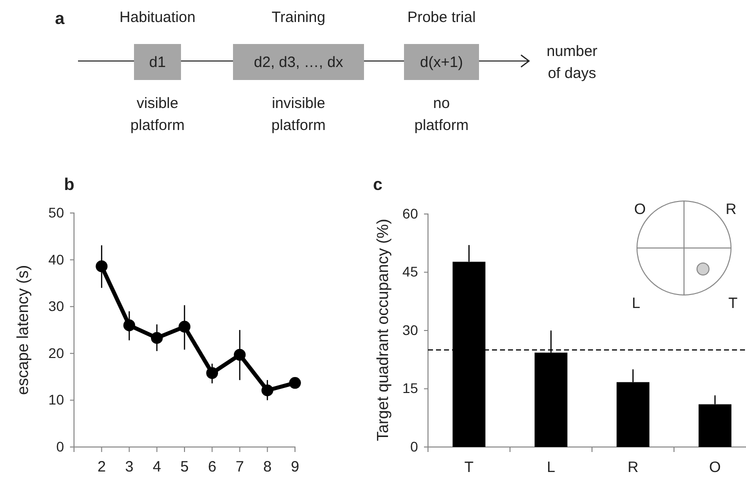  What do you see at coordinates (267, 467) in the screenshot?
I see `x-tick-label: 8` at bounding box center [267, 467].